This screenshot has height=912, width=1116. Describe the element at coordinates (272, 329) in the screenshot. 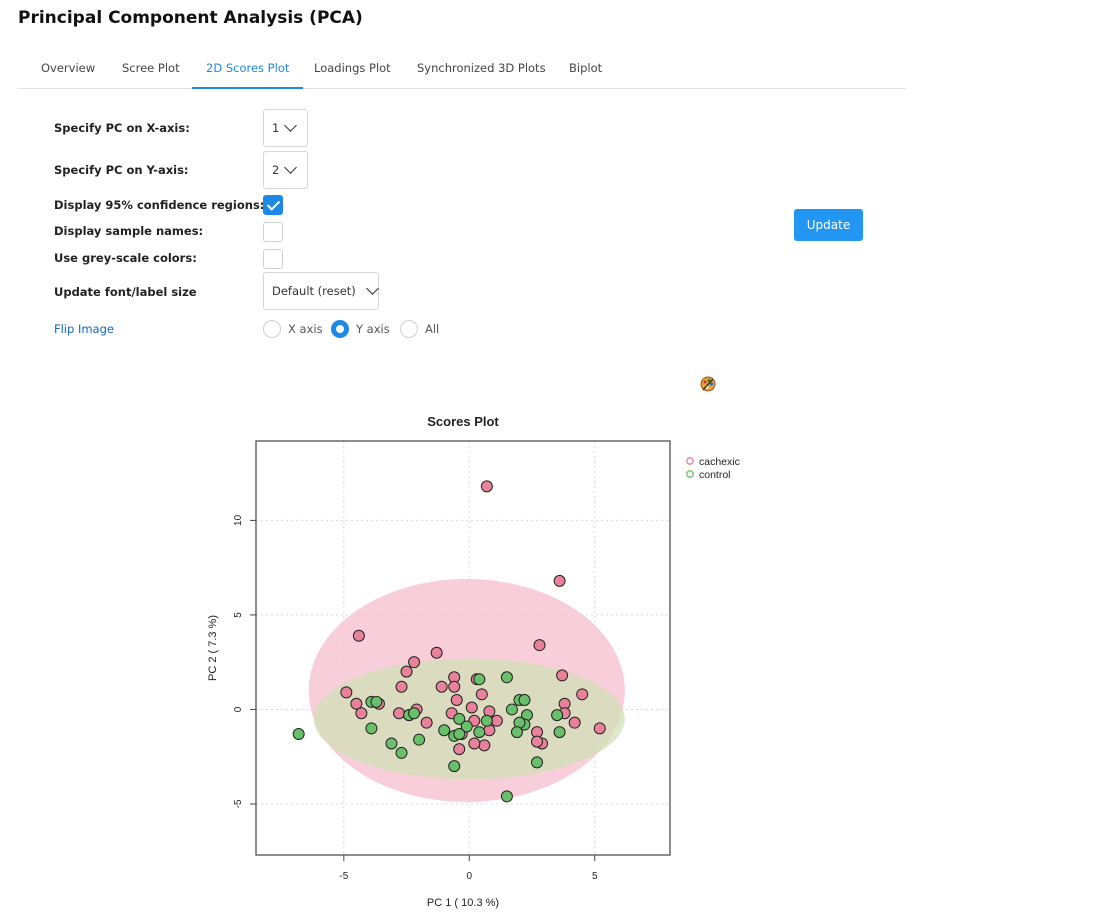

I see `flip-x-radio` at that location.